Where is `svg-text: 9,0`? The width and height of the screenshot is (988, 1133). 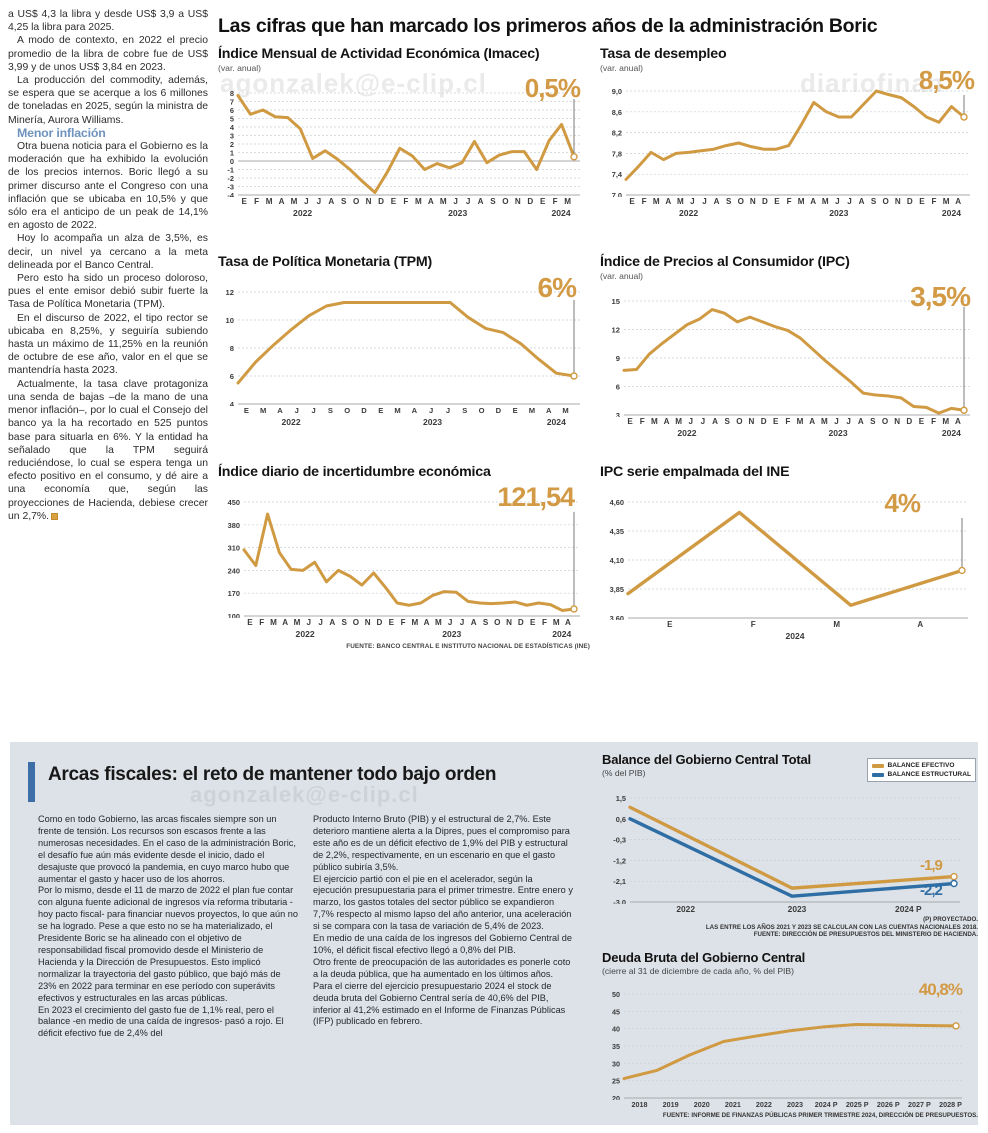 svg-text: 9,0 is located at coordinates (617, 91).